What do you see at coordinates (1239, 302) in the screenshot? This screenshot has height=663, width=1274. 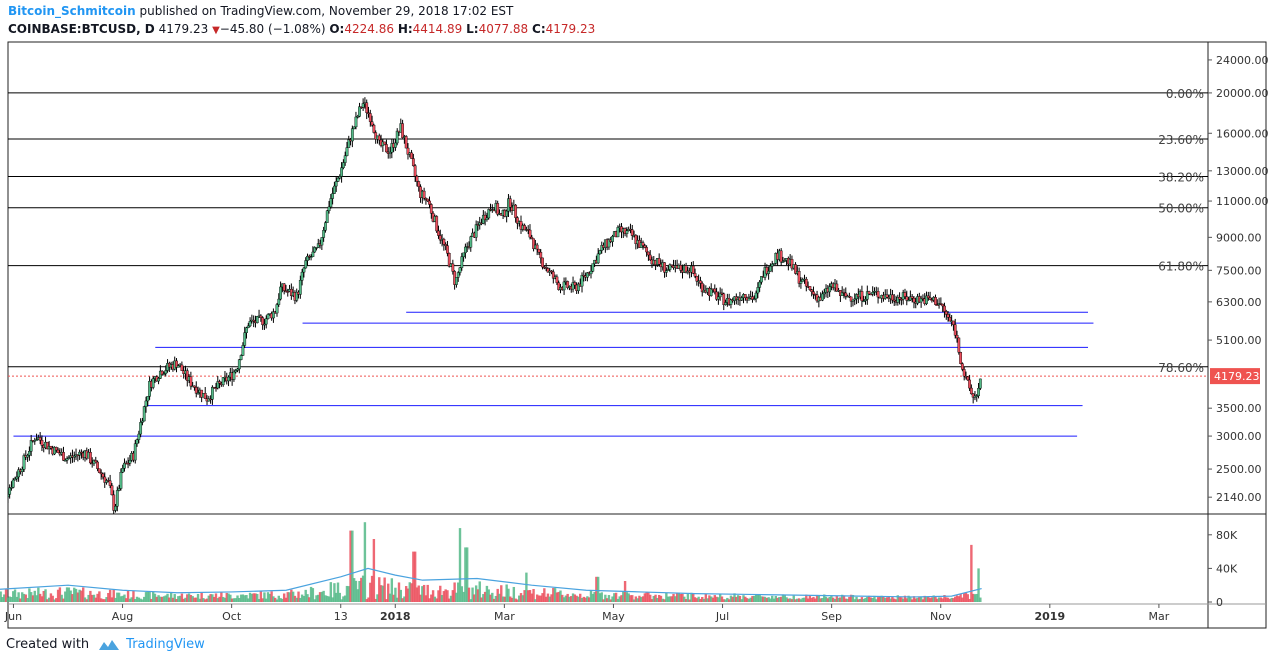 I see `price-tick-label: 6300.00` at bounding box center [1239, 302].